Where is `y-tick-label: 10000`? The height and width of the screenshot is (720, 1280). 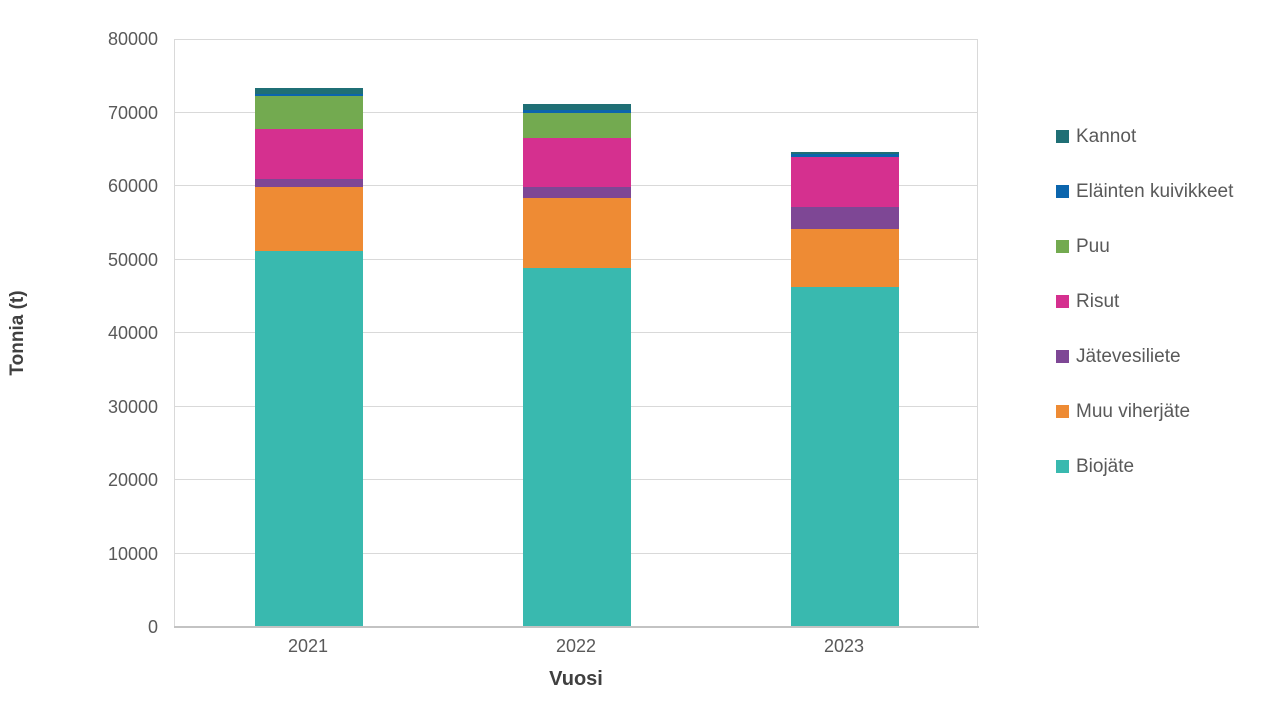
y-tick-label: 10000 is located at coordinates (132, 553).